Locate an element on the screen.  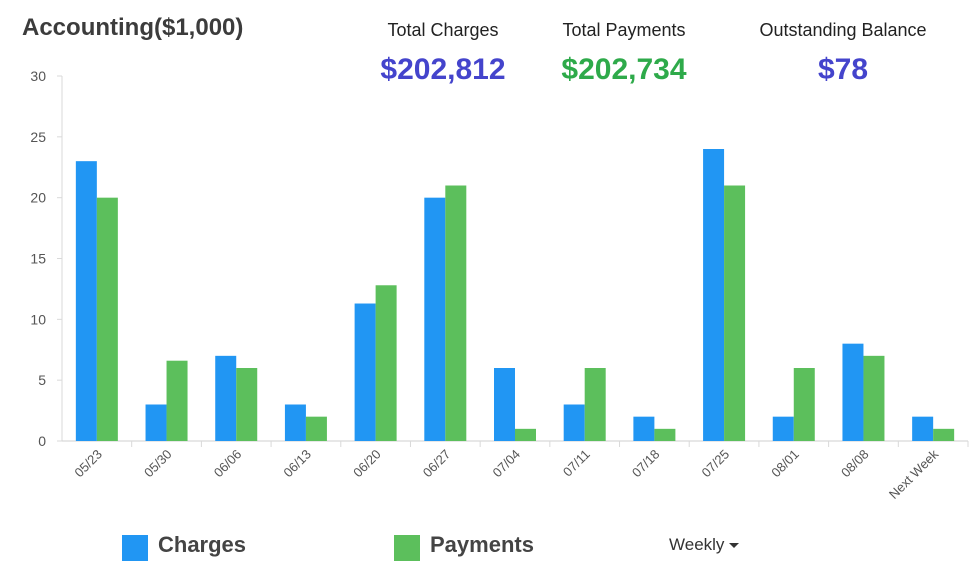
period-dropdown: Weekly is located at coordinates (704, 545).